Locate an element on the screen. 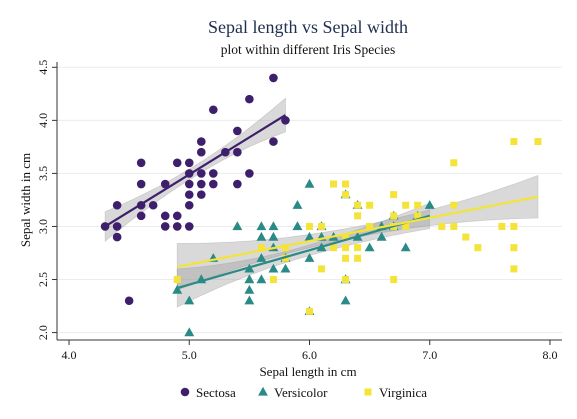 Image resolution: width=577 pixels, height=419 pixels. legend-item-sectosa: Sectosa is located at coordinates (208, 392).